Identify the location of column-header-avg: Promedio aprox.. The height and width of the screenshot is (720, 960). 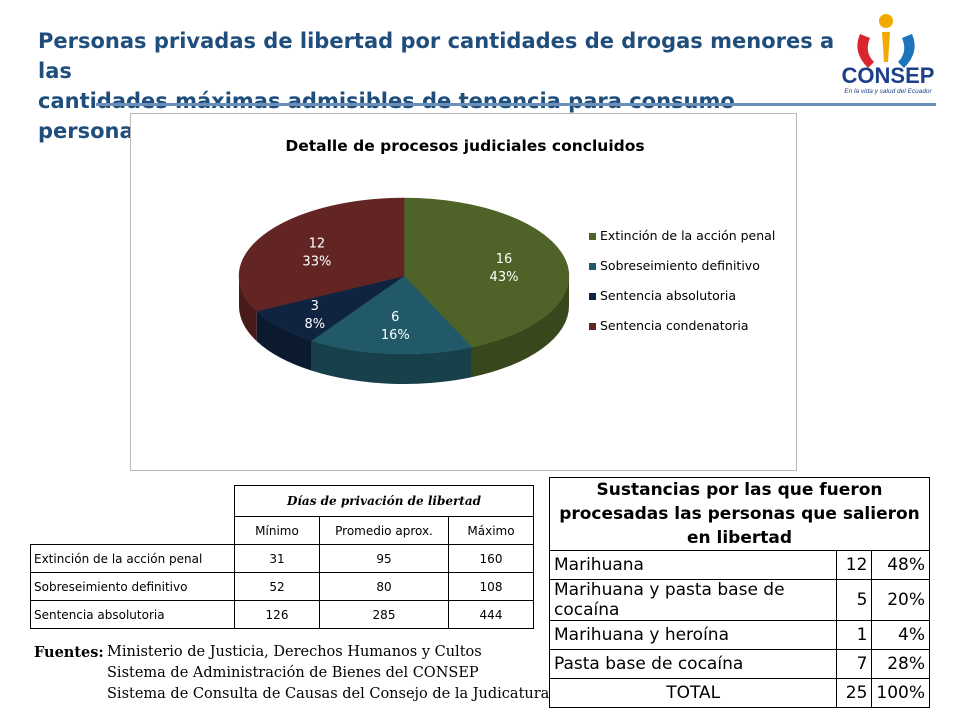
(384, 530).